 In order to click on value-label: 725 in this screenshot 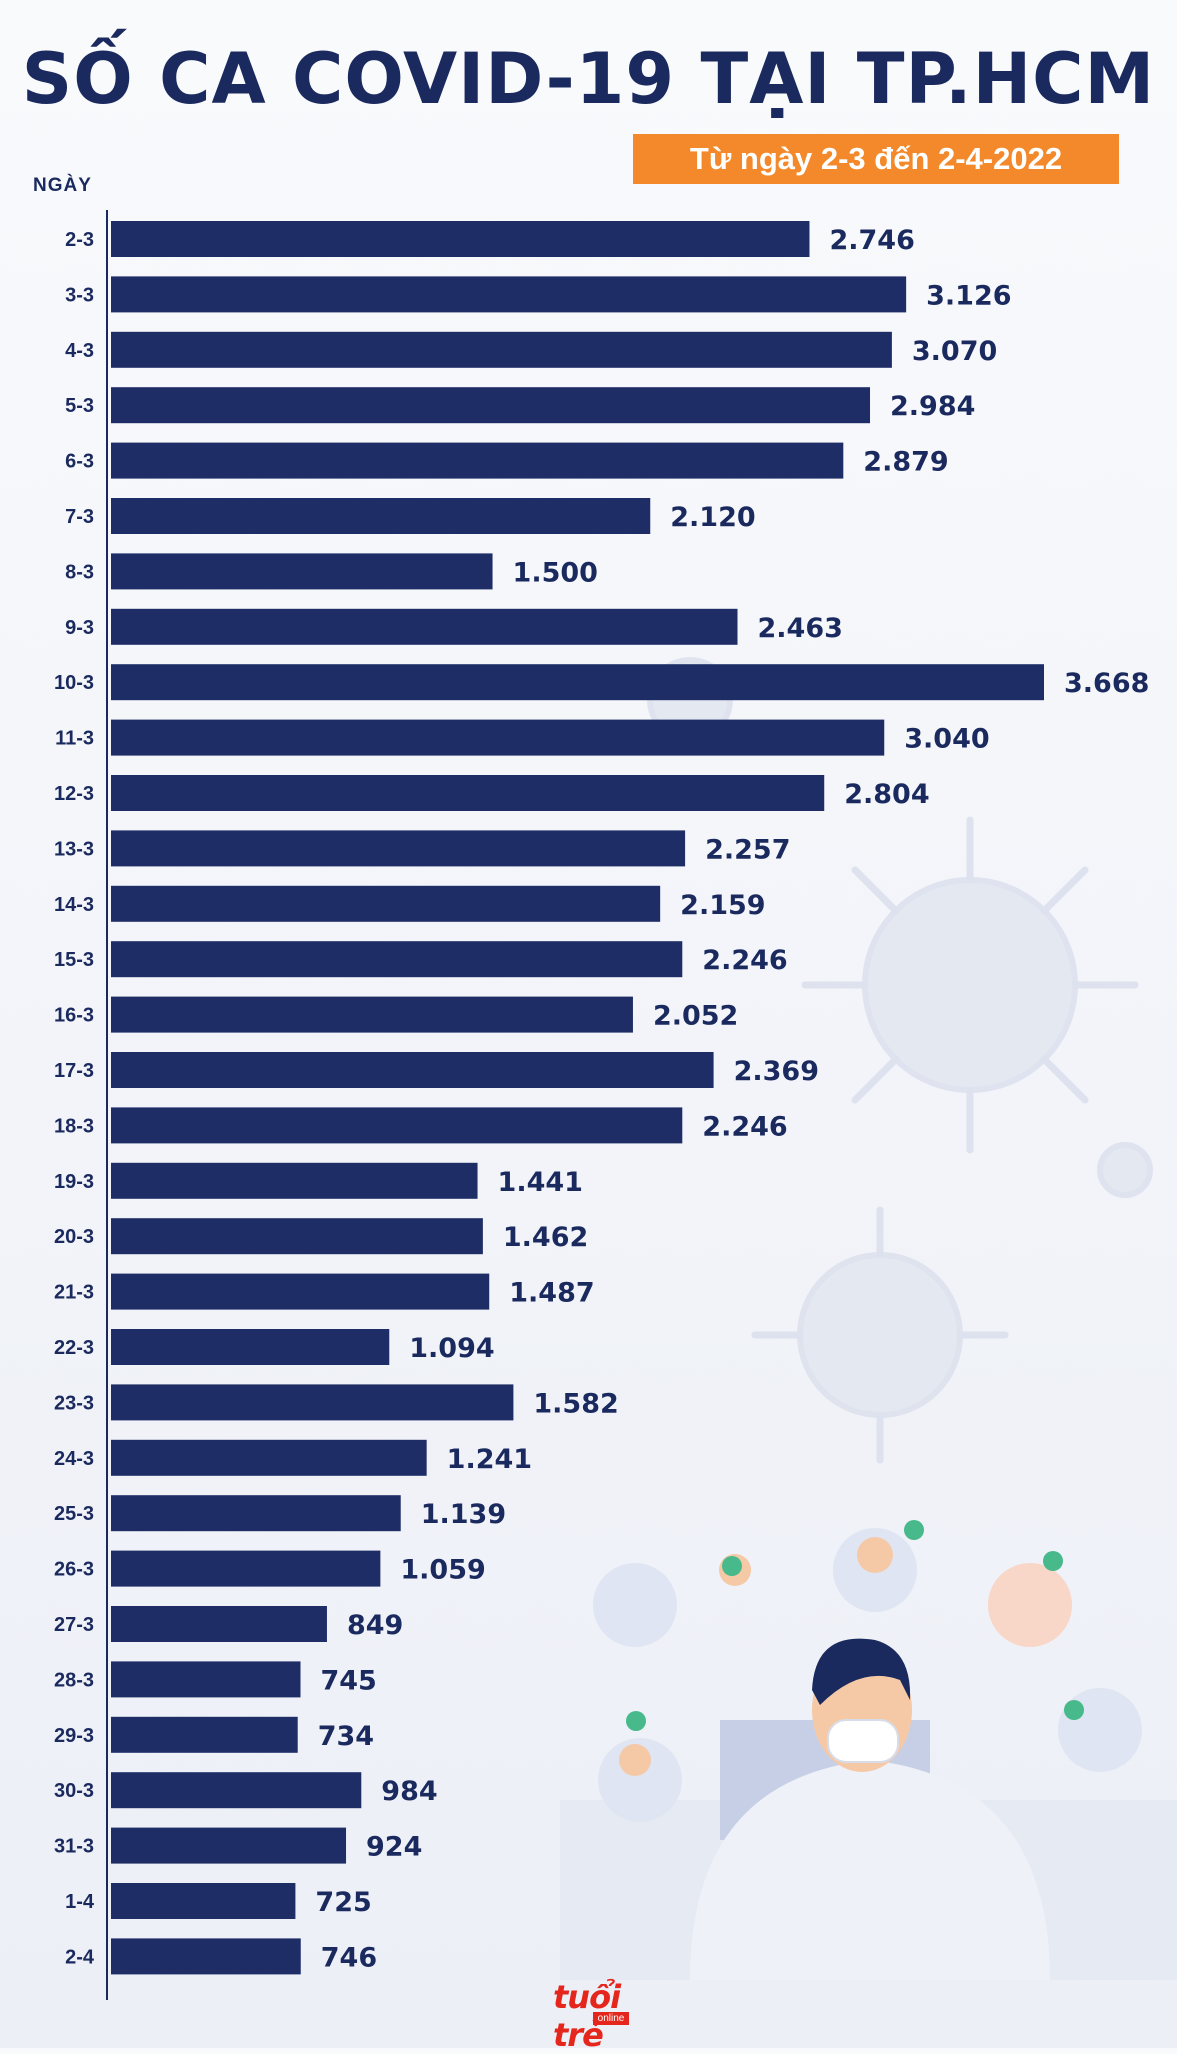, I will do `click(343, 1902)`.